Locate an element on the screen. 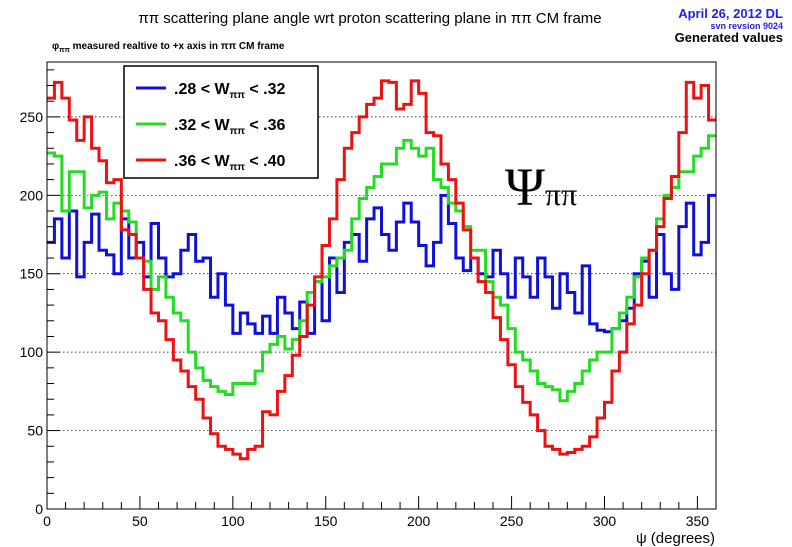 The width and height of the screenshot is (792, 547). x-tick-label: 250 is located at coordinates (512, 521).